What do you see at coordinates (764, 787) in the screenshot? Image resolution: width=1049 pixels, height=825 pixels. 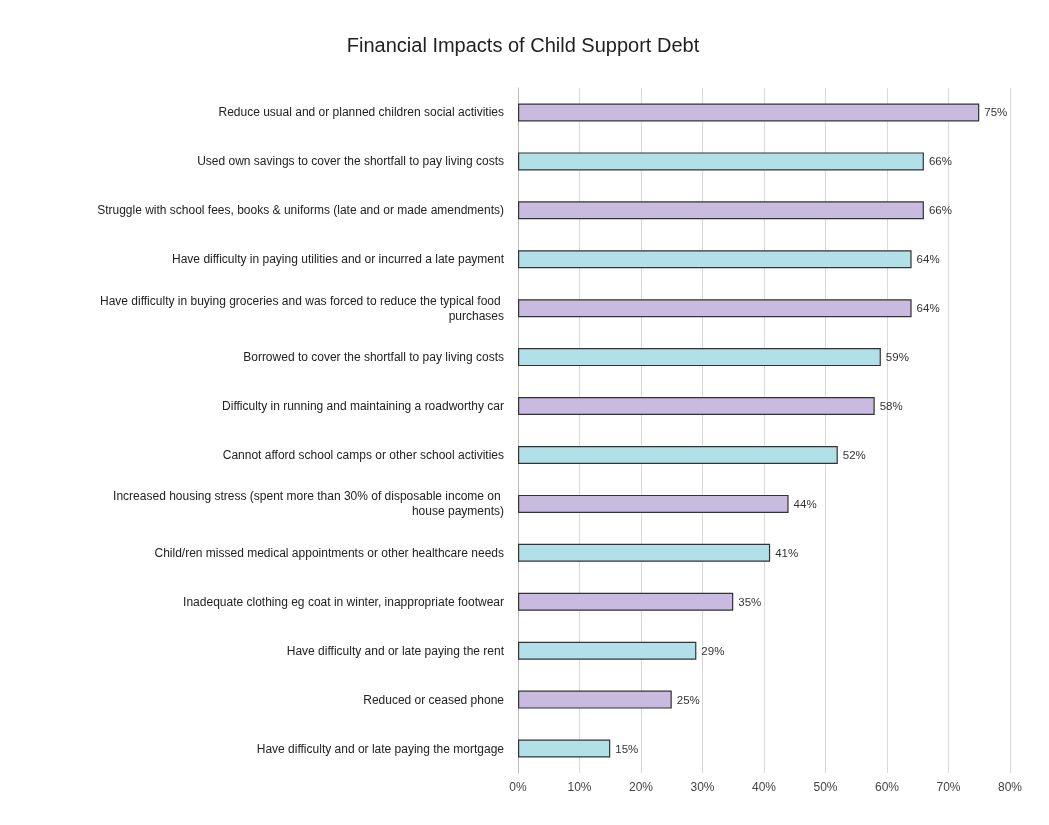 I see `x-tick-label: 40%` at bounding box center [764, 787].